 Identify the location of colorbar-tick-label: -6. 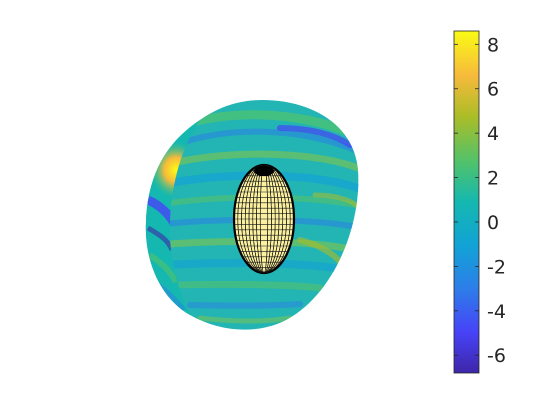
(496, 356).